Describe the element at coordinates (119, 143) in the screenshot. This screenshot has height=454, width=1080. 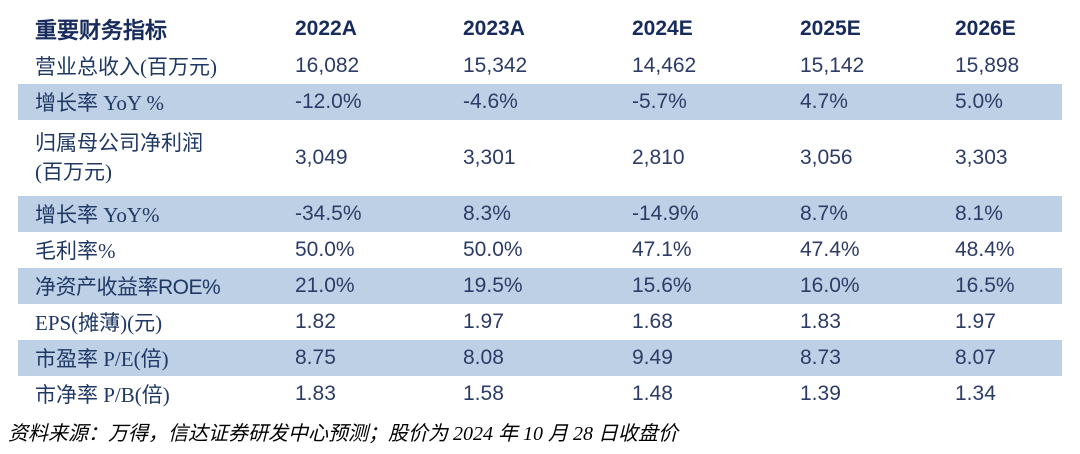
I see `row-label-line: 归属母公司净利润` at that location.